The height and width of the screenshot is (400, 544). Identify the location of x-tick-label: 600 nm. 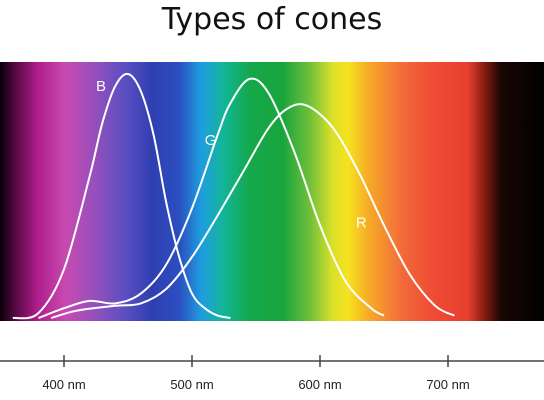
(319, 384).